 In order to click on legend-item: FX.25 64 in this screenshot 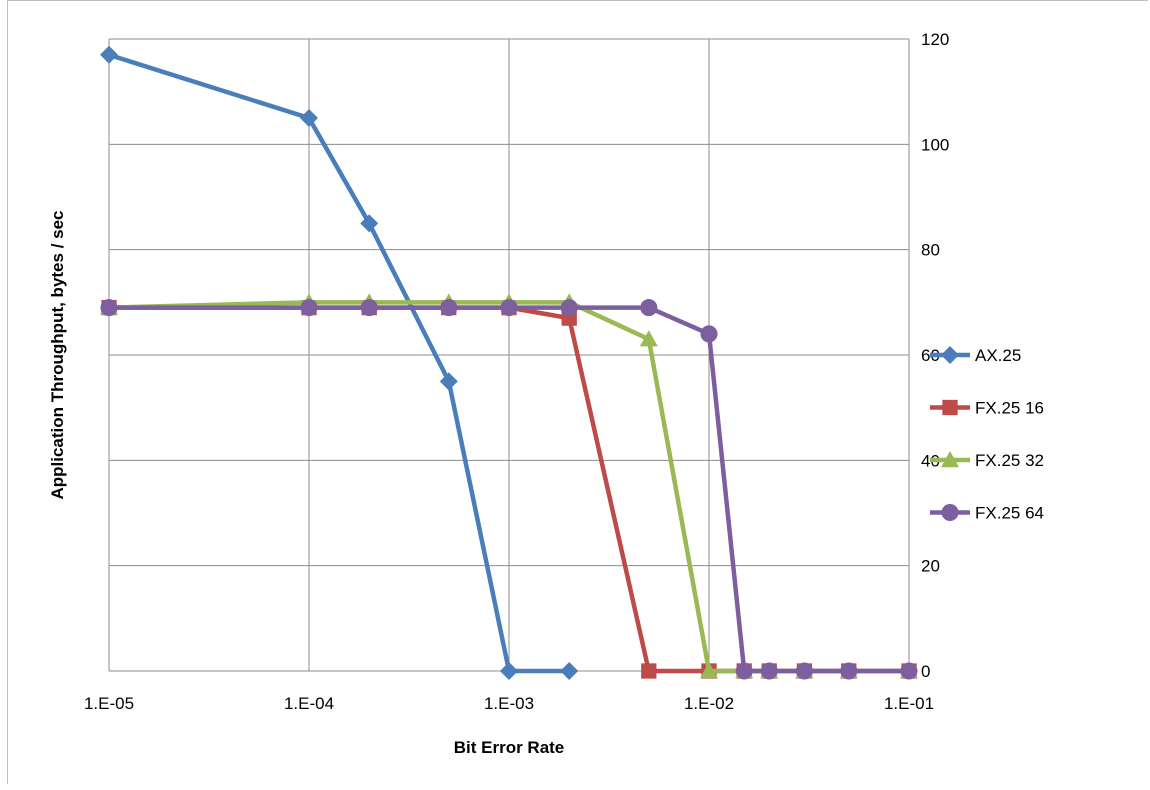, I will do `click(987, 513)`.